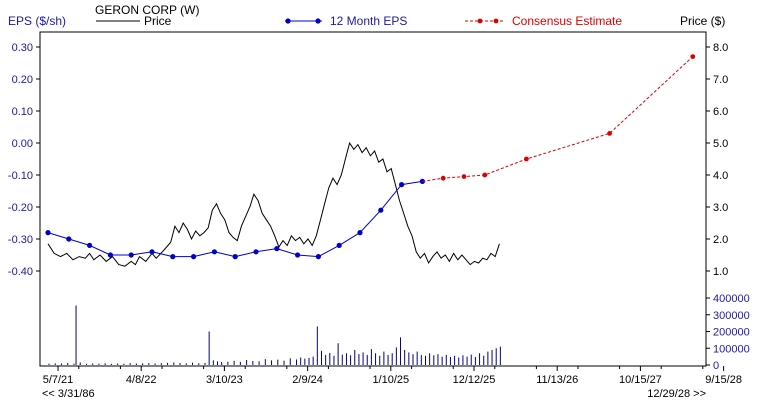 This screenshot has width=760, height=400. What do you see at coordinates (731, 349) in the screenshot?
I see `volume-tick-label: 100000` at bounding box center [731, 349].